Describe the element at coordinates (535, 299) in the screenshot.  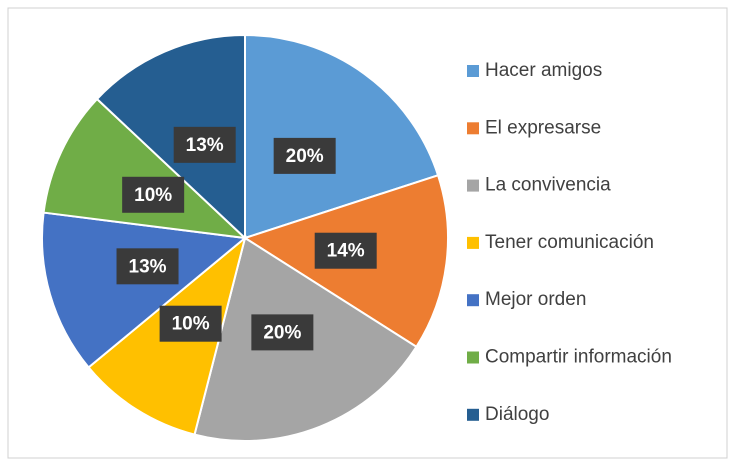
I see `legend-label: Mejor orden` at that location.